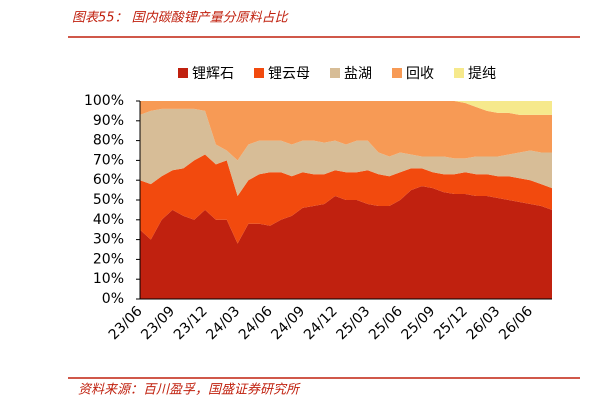 The image size is (612, 413). What do you see at coordinates (386, 323) in the screenshot?
I see `x-tick-label: 25/06` at bounding box center [386, 323].